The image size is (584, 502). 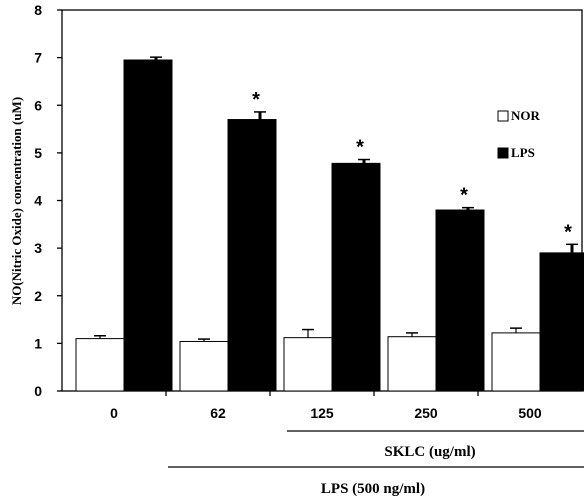 What do you see at coordinates (38, 248) in the screenshot?
I see `y-tick-label: 3` at bounding box center [38, 248].